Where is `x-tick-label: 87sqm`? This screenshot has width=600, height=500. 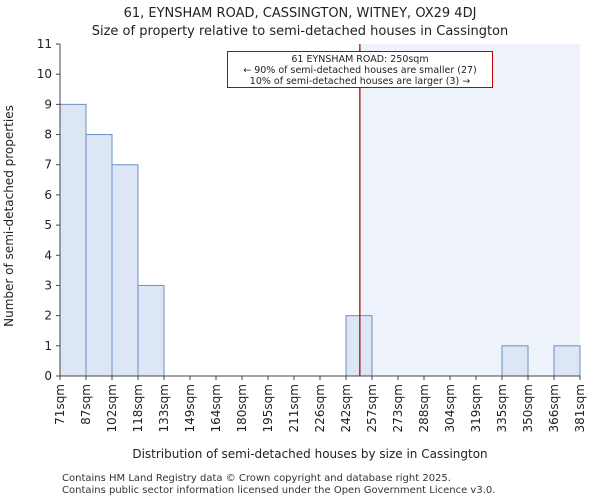
x-tick-label: 87sqm is located at coordinates (86, 404).